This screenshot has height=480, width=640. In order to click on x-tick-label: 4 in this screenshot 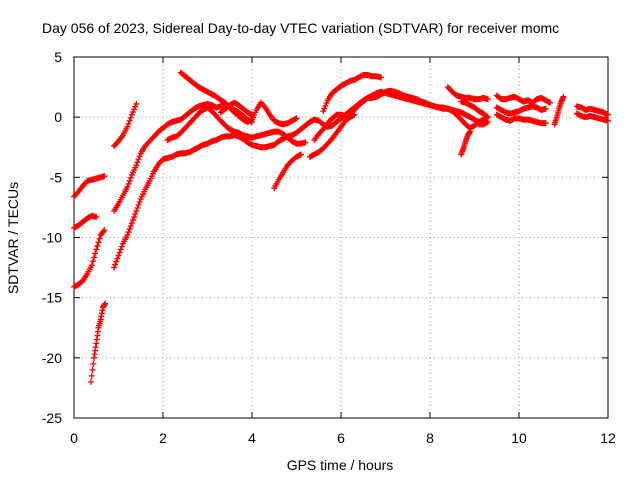, I will do `click(252, 438)`.